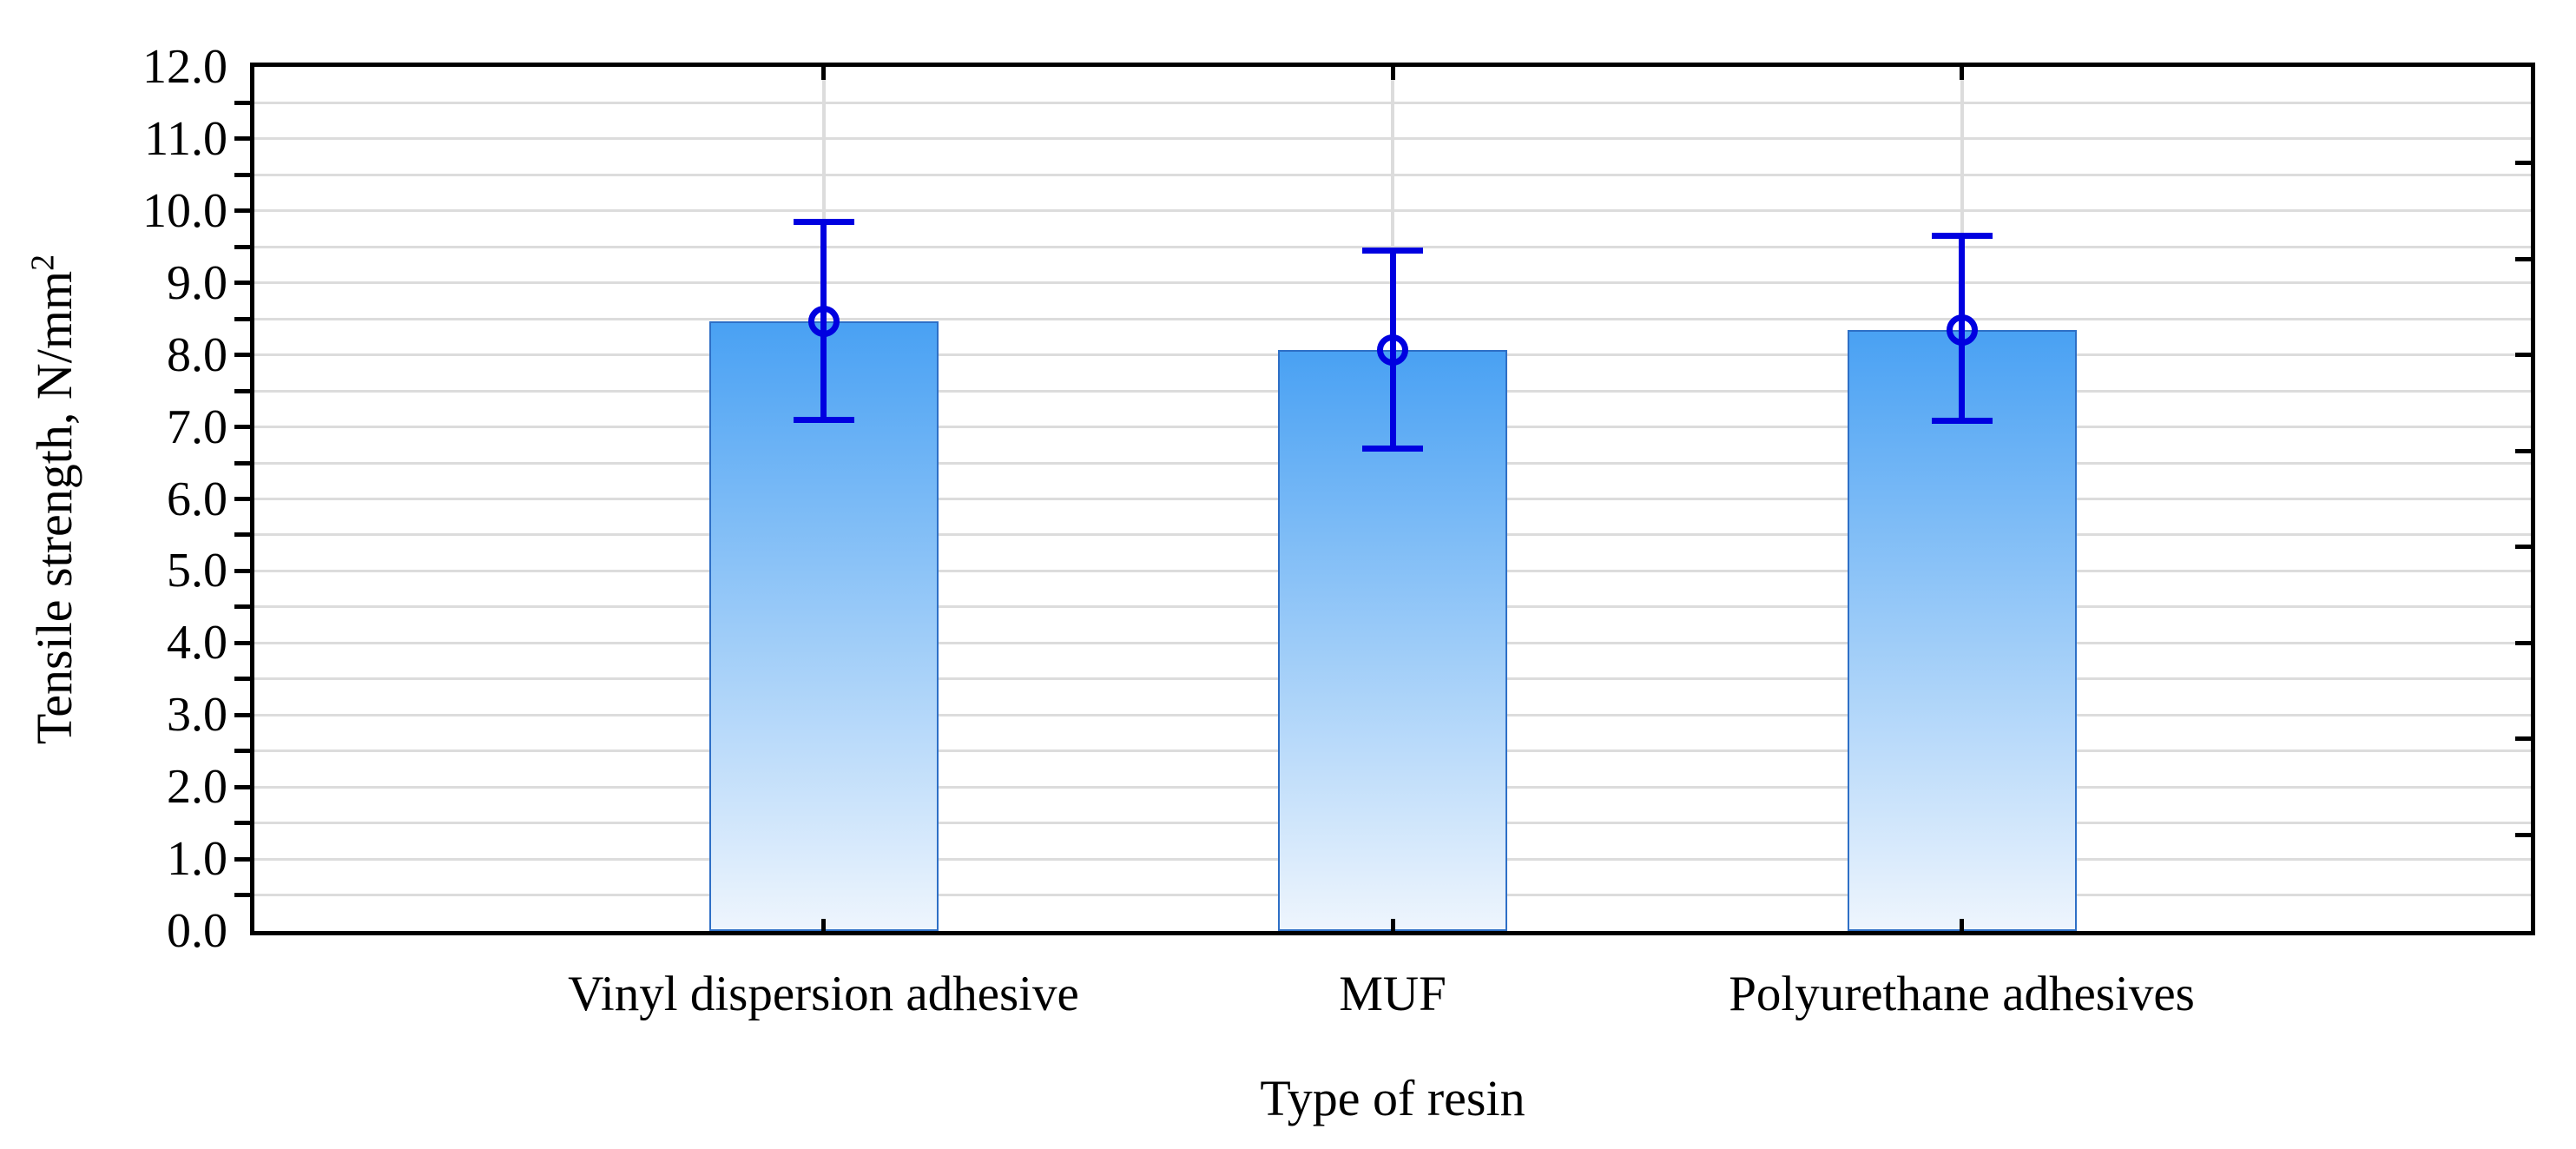  I want to click on y-tick-label: 1.0, so click(197, 860).